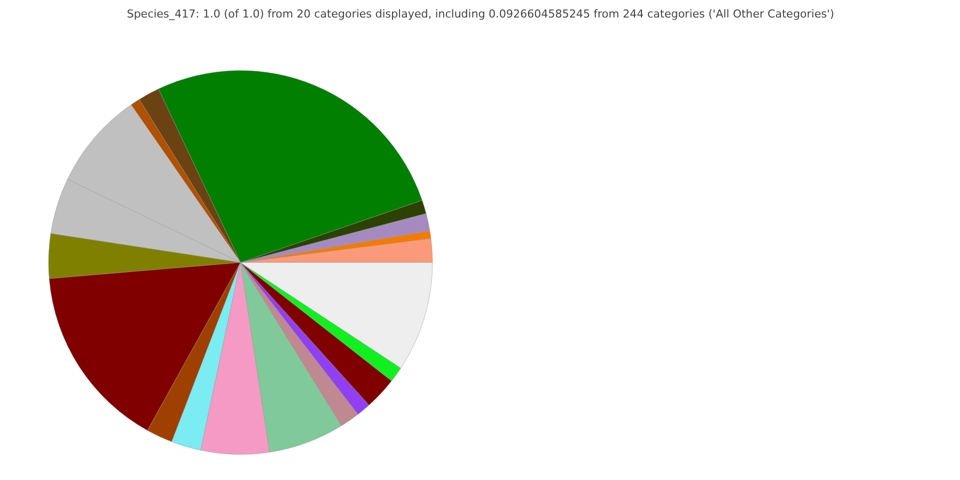 The width and height of the screenshot is (960, 480). Describe the element at coordinates (480, 14) in the screenshot. I see `text: Species_417: 1.0 (of 1.0) from 20 categories displayed, including 0.0926604585245 from 244 categories ('All Other Categories')` at that location.